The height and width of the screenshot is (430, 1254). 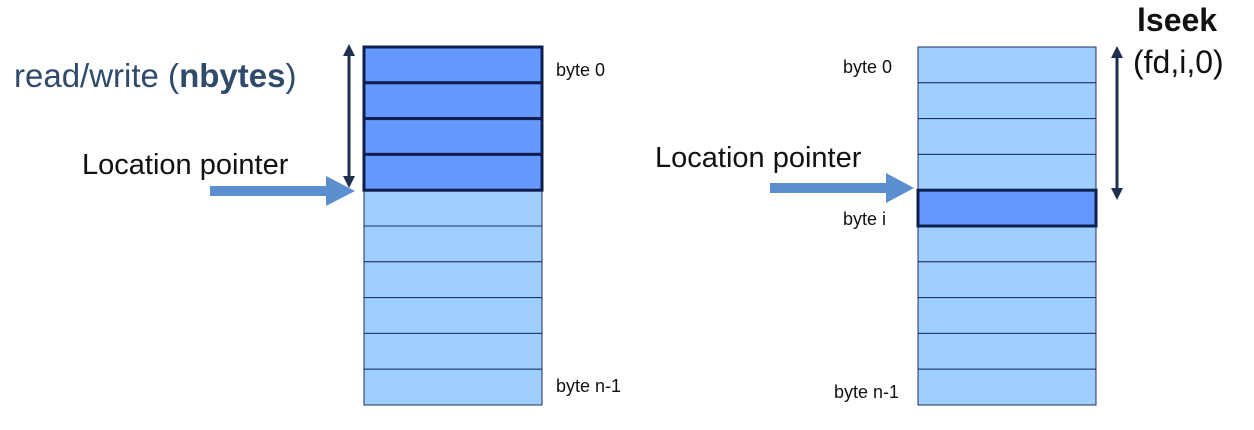 I want to click on right-byte-first-label: byte 0, so click(x=867, y=67).